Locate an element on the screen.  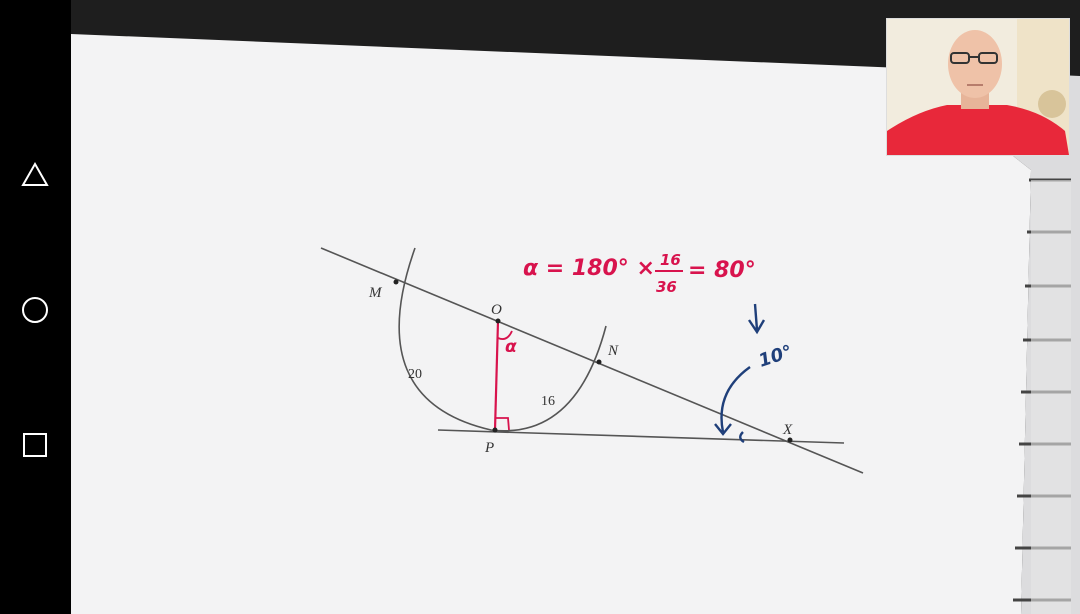
label-O: O is located at coordinates (496, 310).